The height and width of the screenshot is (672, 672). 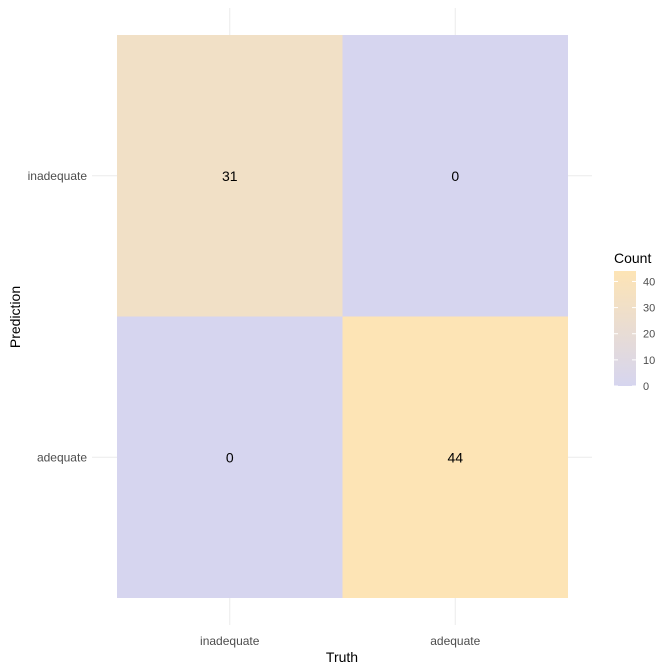 What do you see at coordinates (649, 361) in the screenshot?
I see `legend-tick-label: 10` at bounding box center [649, 361].